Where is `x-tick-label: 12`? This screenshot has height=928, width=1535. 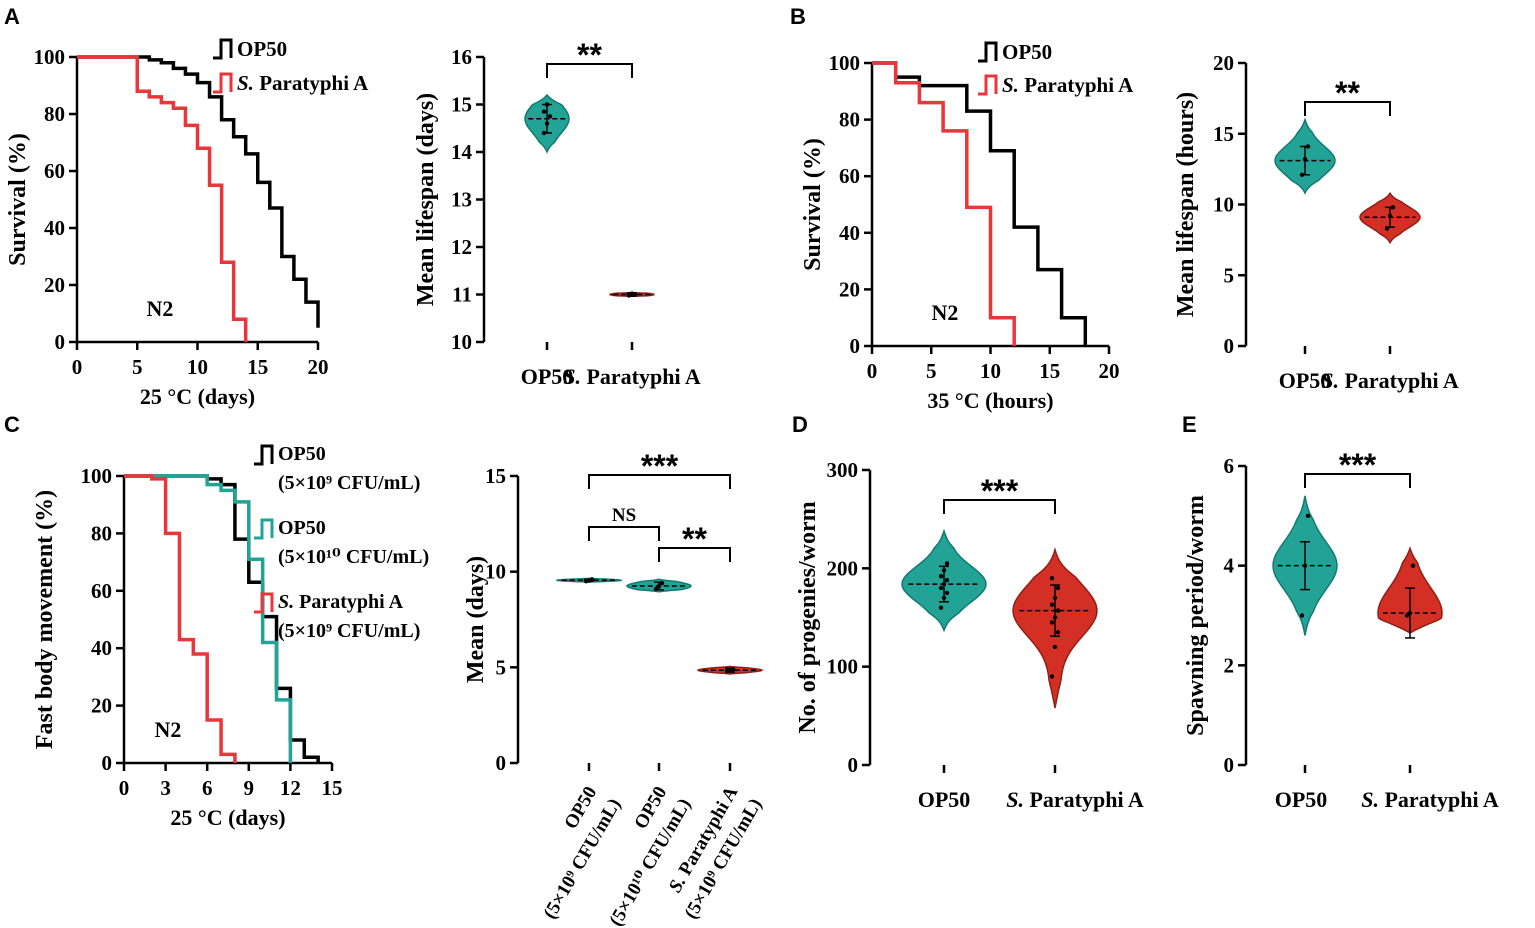 x-tick-label: 12 is located at coordinates (290, 788).